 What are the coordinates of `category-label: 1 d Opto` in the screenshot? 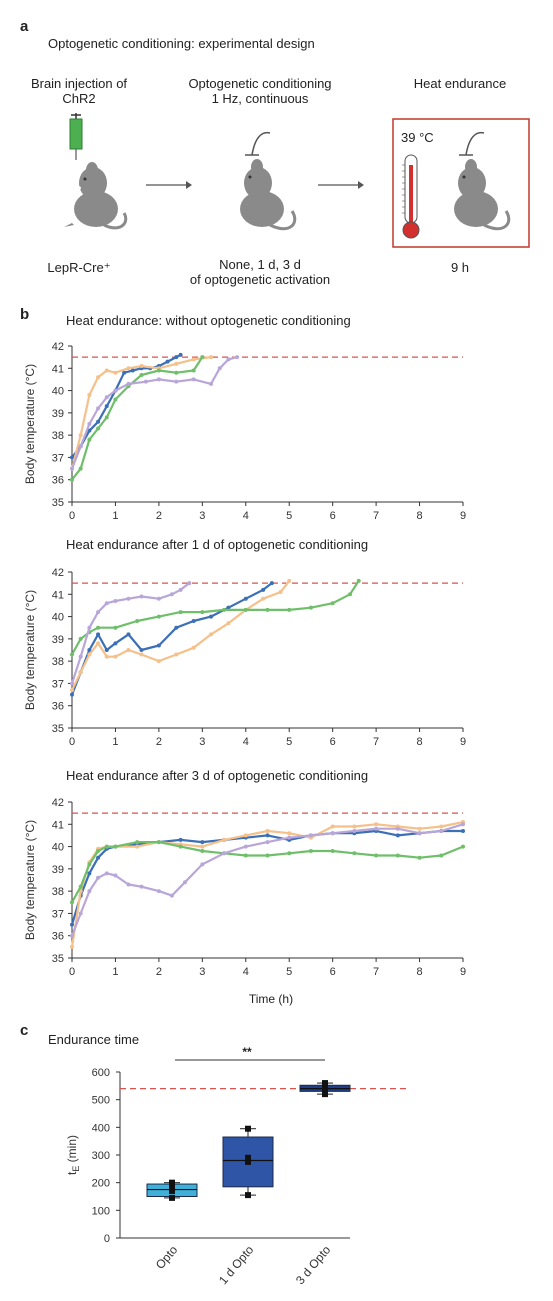 It's located at (236, 1265).